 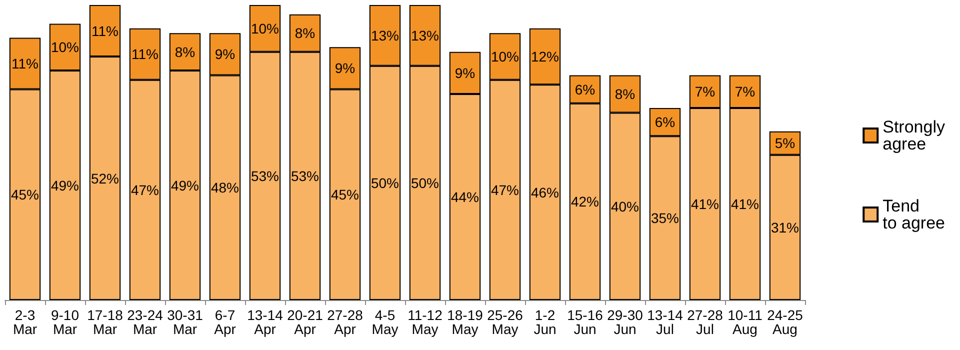 What do you see at coordinates (745, 322) in the screenshot?
I see `x-tick-label: 10-11 Aug` at bounding box center [745, 322].